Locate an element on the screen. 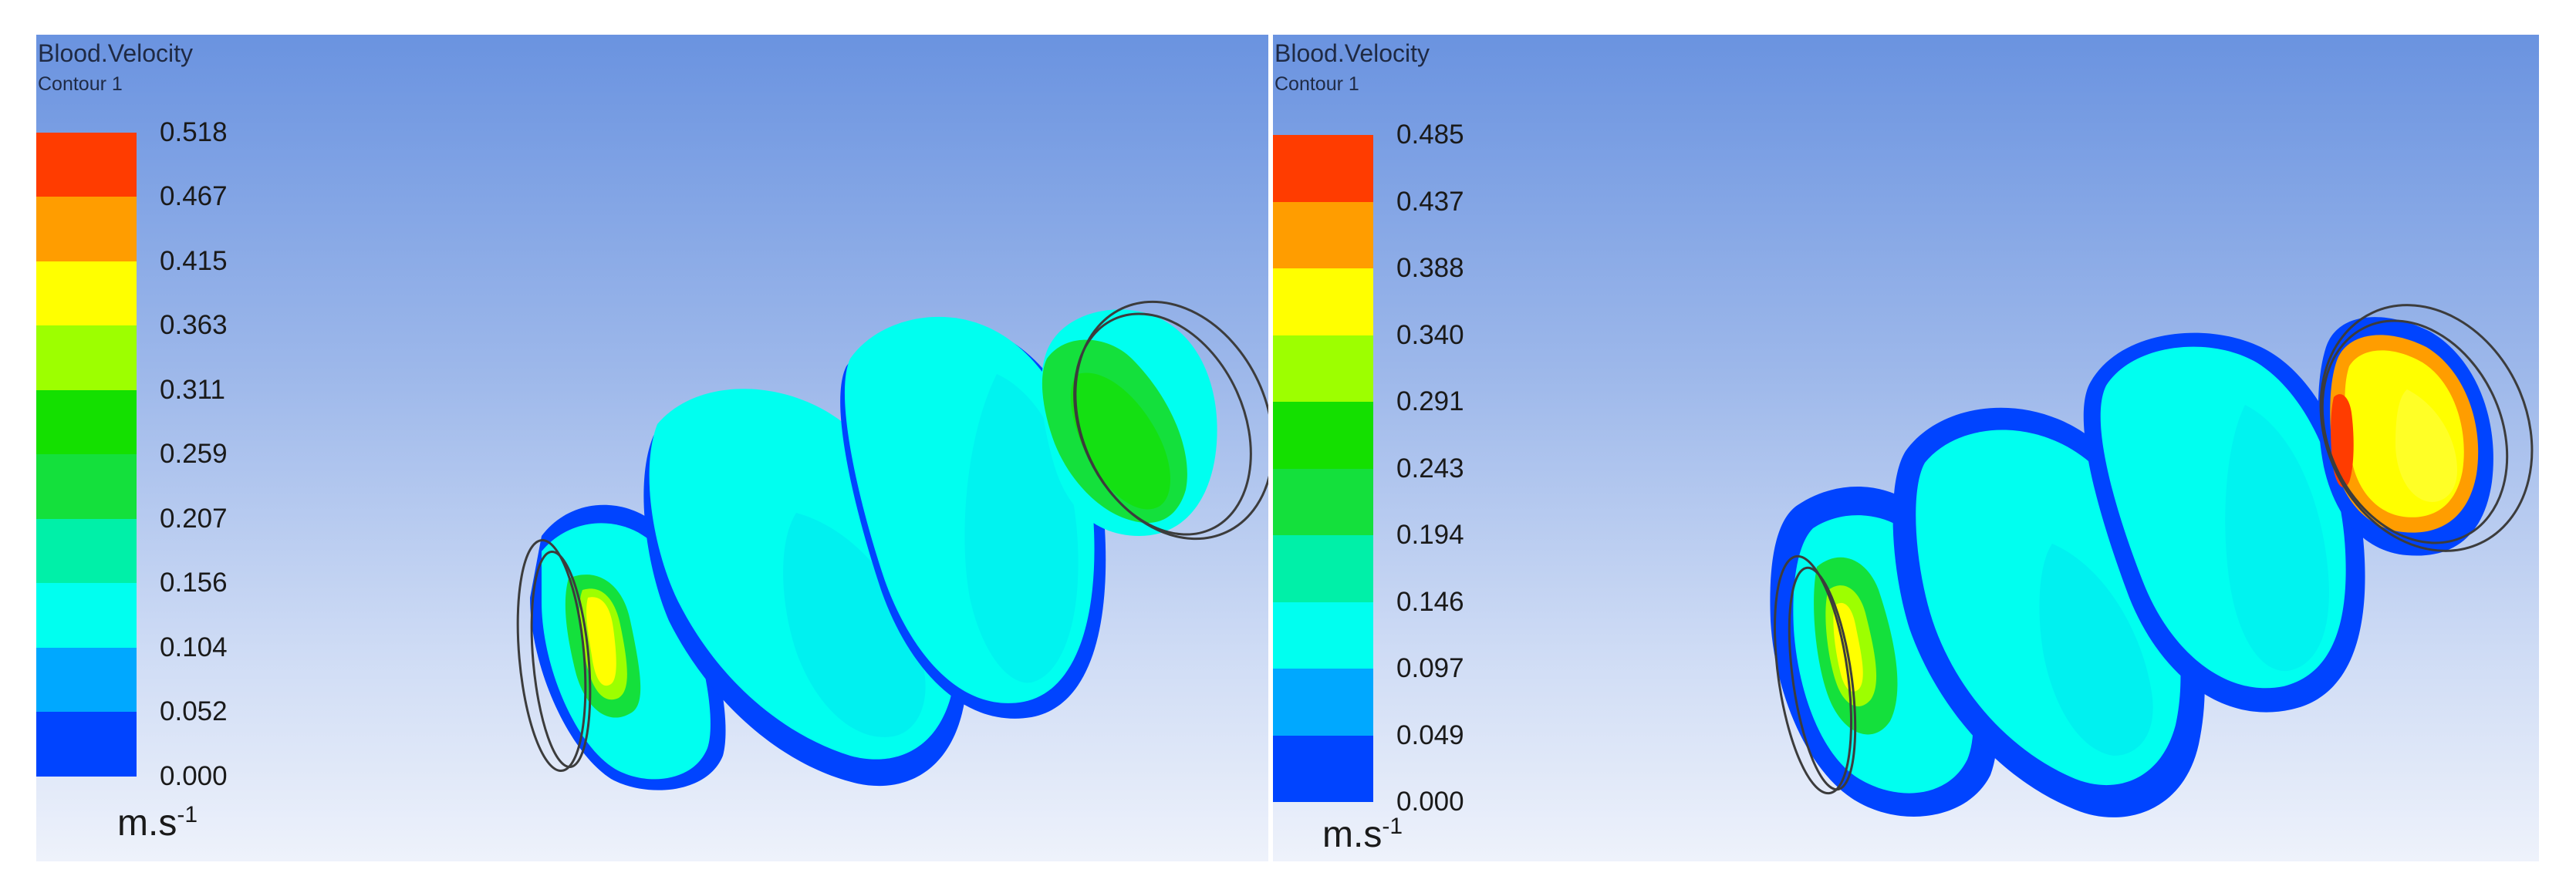 This screenshot has width=2576, height=893. legend-label: 0.363 is located at coordinates (194, 325).